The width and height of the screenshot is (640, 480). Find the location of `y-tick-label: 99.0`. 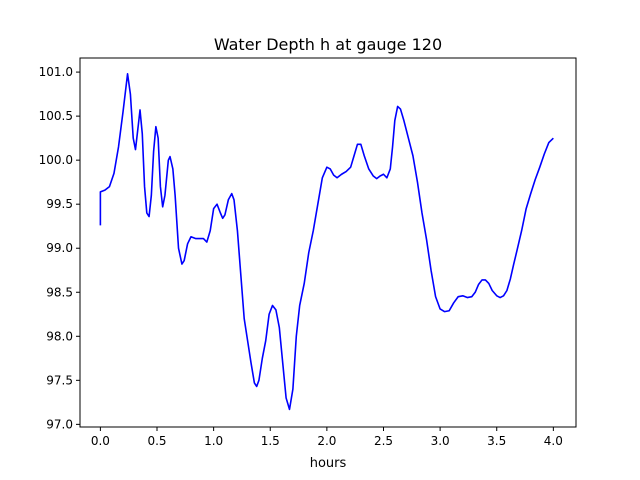

y-tick-label: 99.0 is located at coordinates (59, 248).